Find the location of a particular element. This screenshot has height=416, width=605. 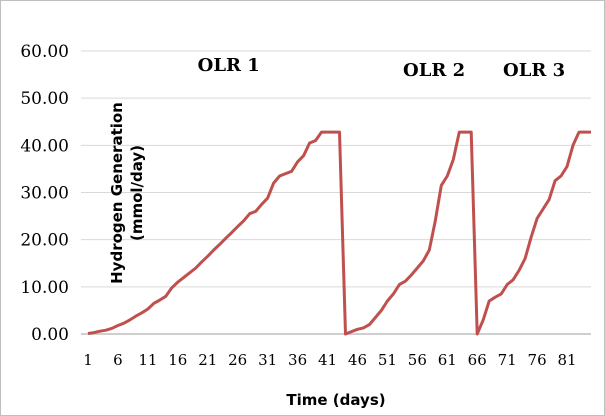

y-tick-label: 30.00 is located at coordinates (44, 194).